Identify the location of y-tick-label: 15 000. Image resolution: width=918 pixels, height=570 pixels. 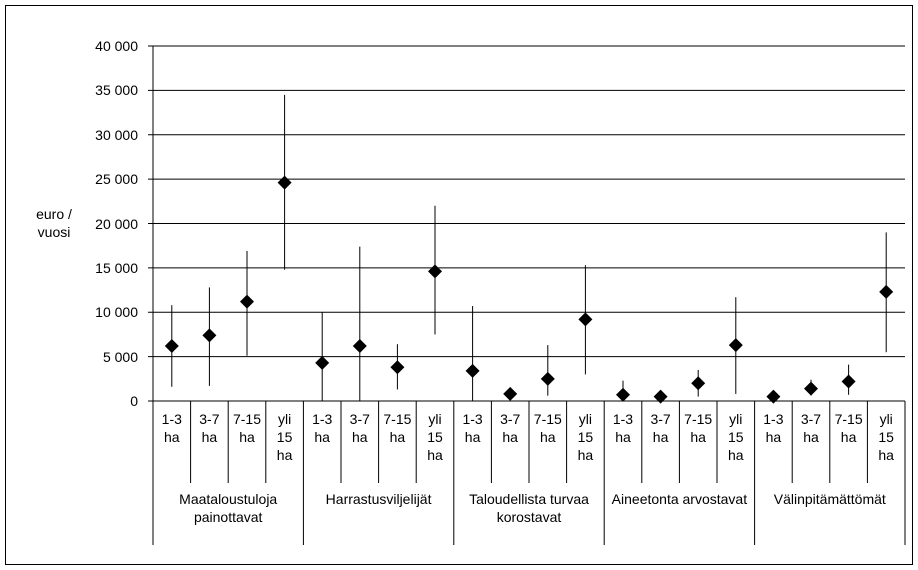
(116, 267).